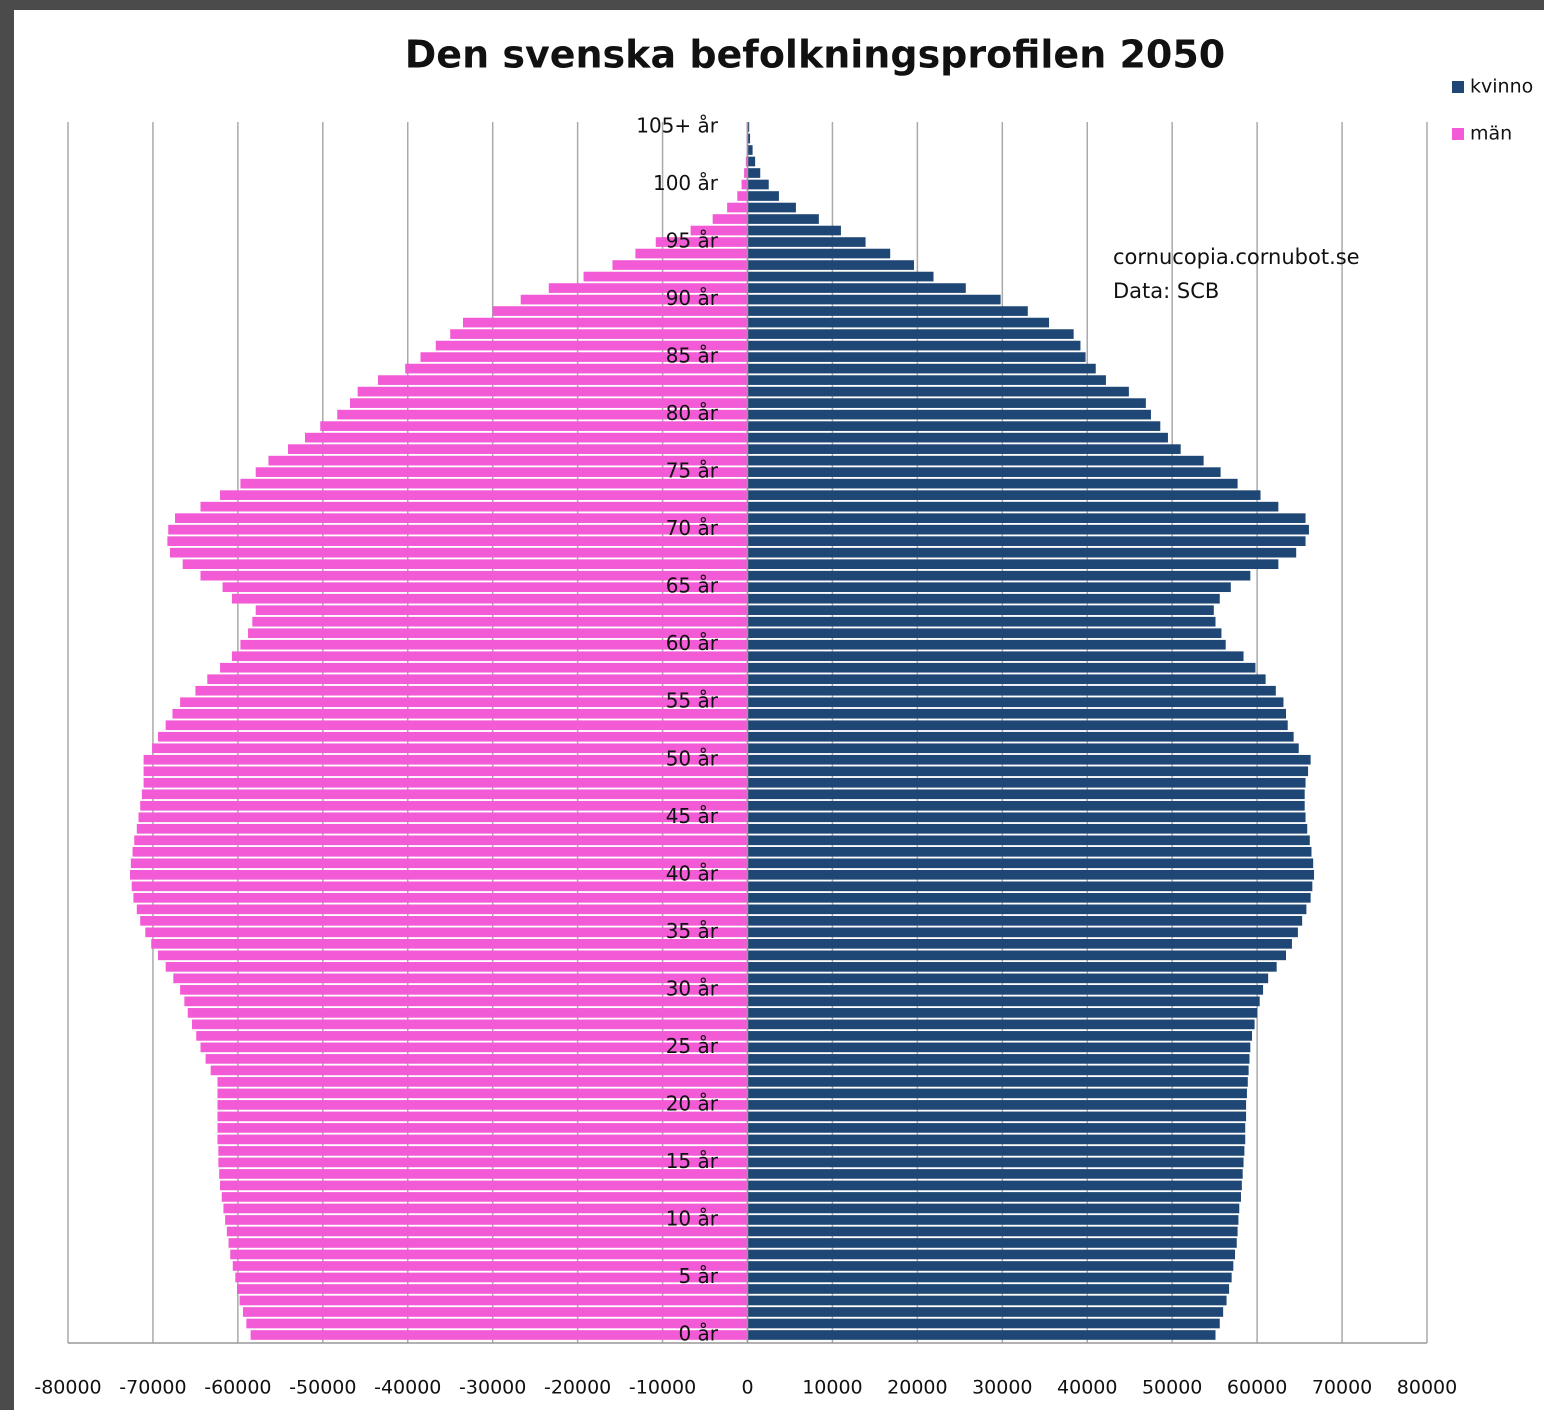 Image resolution: width=1544 pixels, height=1410 pixels. I want to click on y-tick-label: 65 år, so click(692, 586).